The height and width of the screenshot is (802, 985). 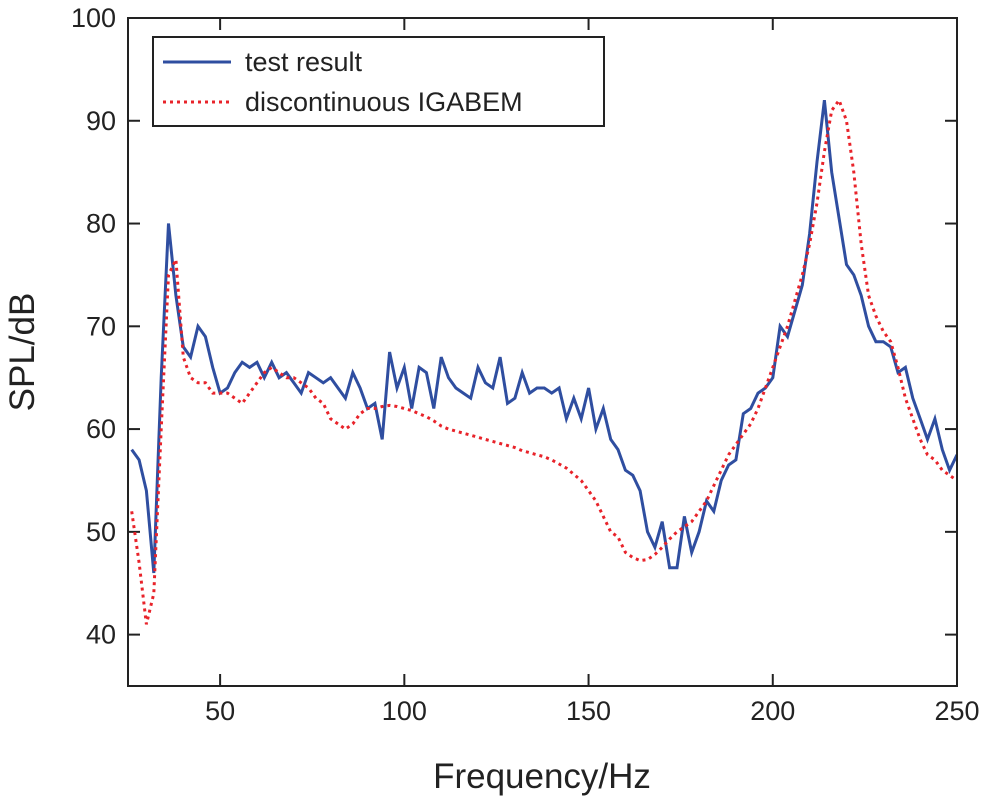 I want to click on x-tick-label: 50, so click(x=220, y=711).